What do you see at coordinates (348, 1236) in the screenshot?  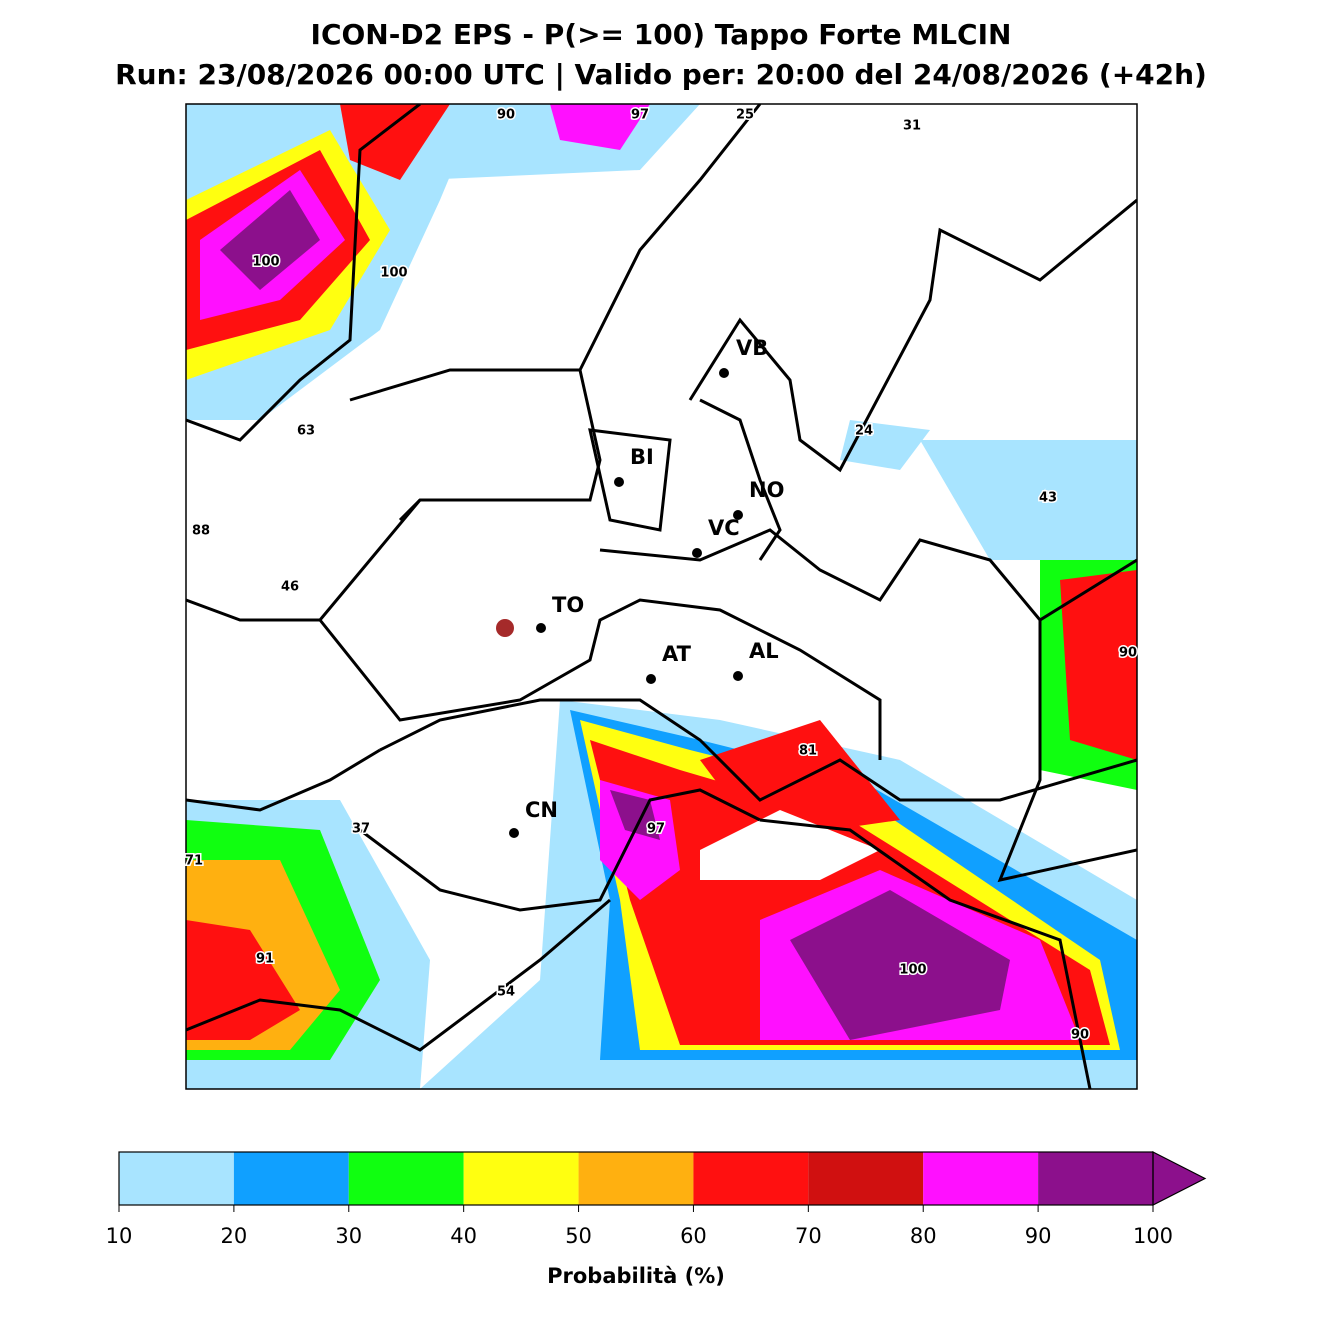 I see `colorbar-tick-label: 30` at bounding box center [348, 1236].